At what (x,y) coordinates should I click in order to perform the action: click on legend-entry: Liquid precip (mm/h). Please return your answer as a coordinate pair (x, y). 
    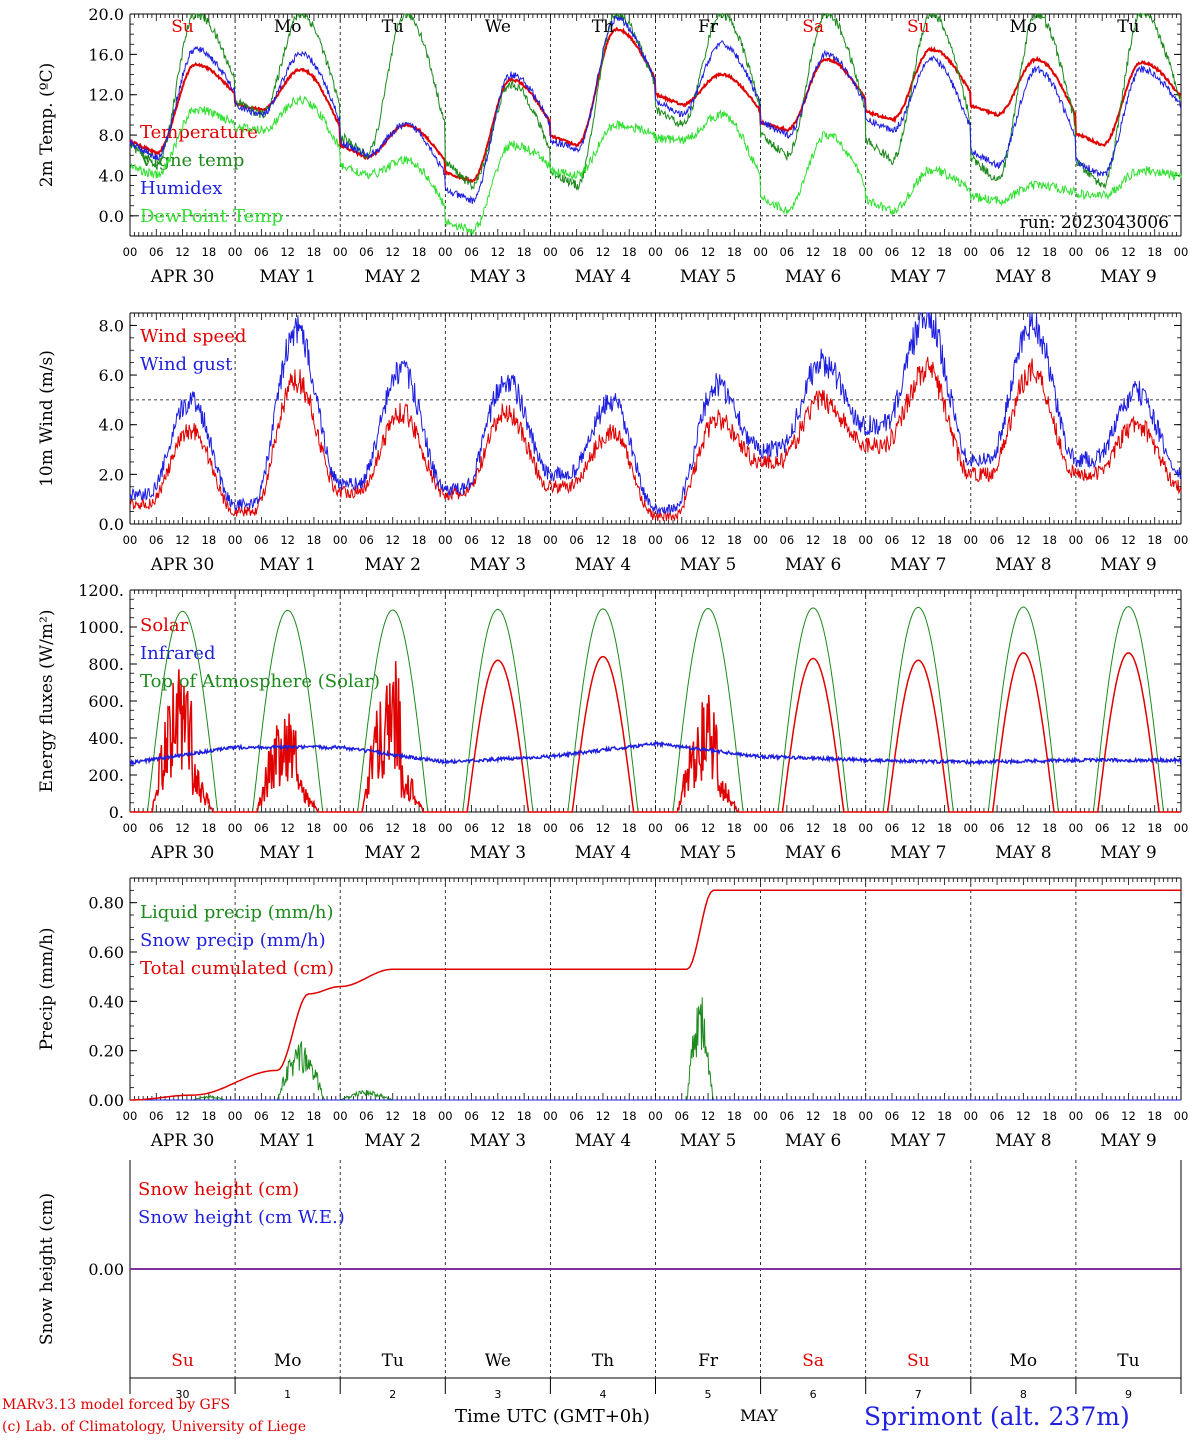
    Looking at the image, I should click on (237, 912).